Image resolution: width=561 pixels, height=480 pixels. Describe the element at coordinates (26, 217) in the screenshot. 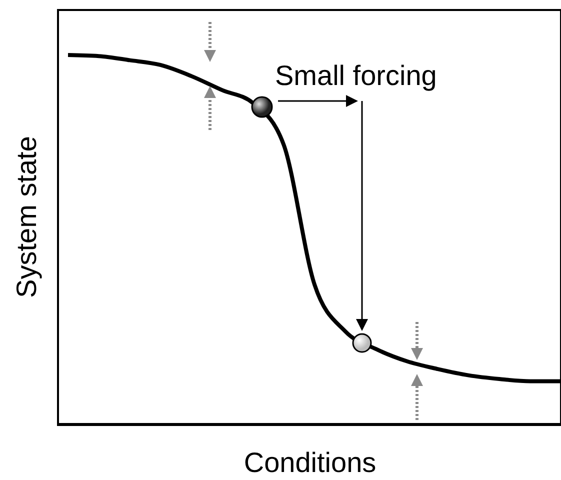

I see `y-axis-title: System state` at that location.